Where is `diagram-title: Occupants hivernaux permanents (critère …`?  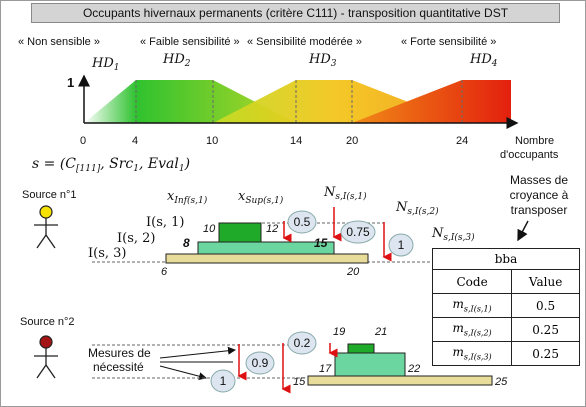 diagram-title: Occupants hivernaux permanents (critère … is located at coordinates (295, 13).